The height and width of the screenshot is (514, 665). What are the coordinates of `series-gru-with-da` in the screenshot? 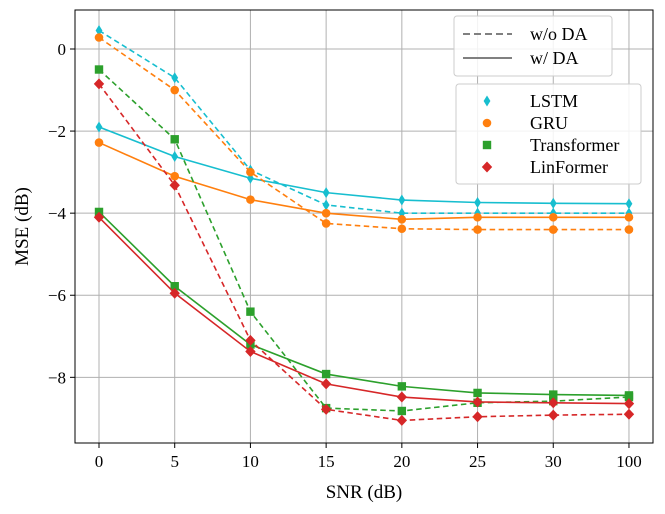 It's located at (364, 181).